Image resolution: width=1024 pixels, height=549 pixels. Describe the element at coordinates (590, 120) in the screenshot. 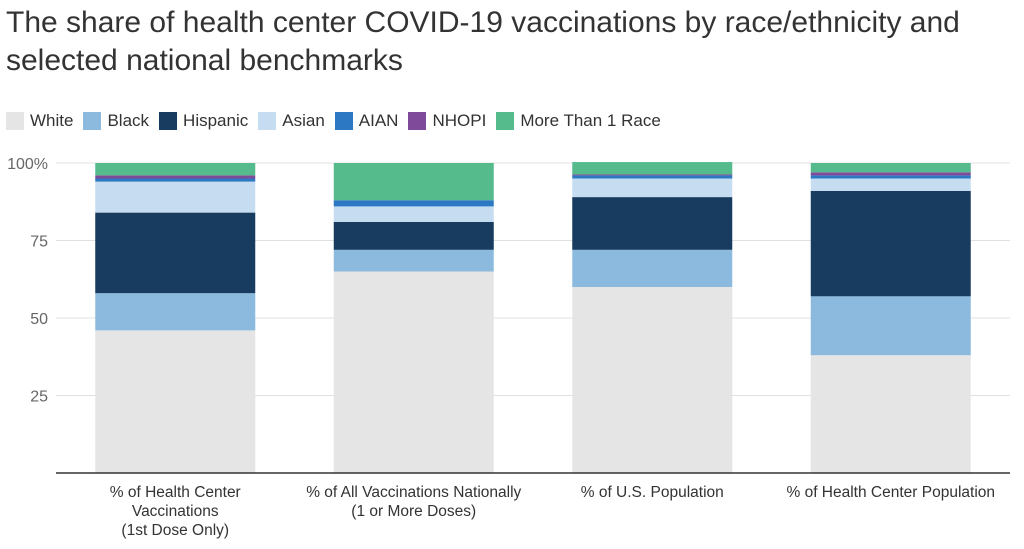

I see `legend-label: More Than 1 Race` at that location.